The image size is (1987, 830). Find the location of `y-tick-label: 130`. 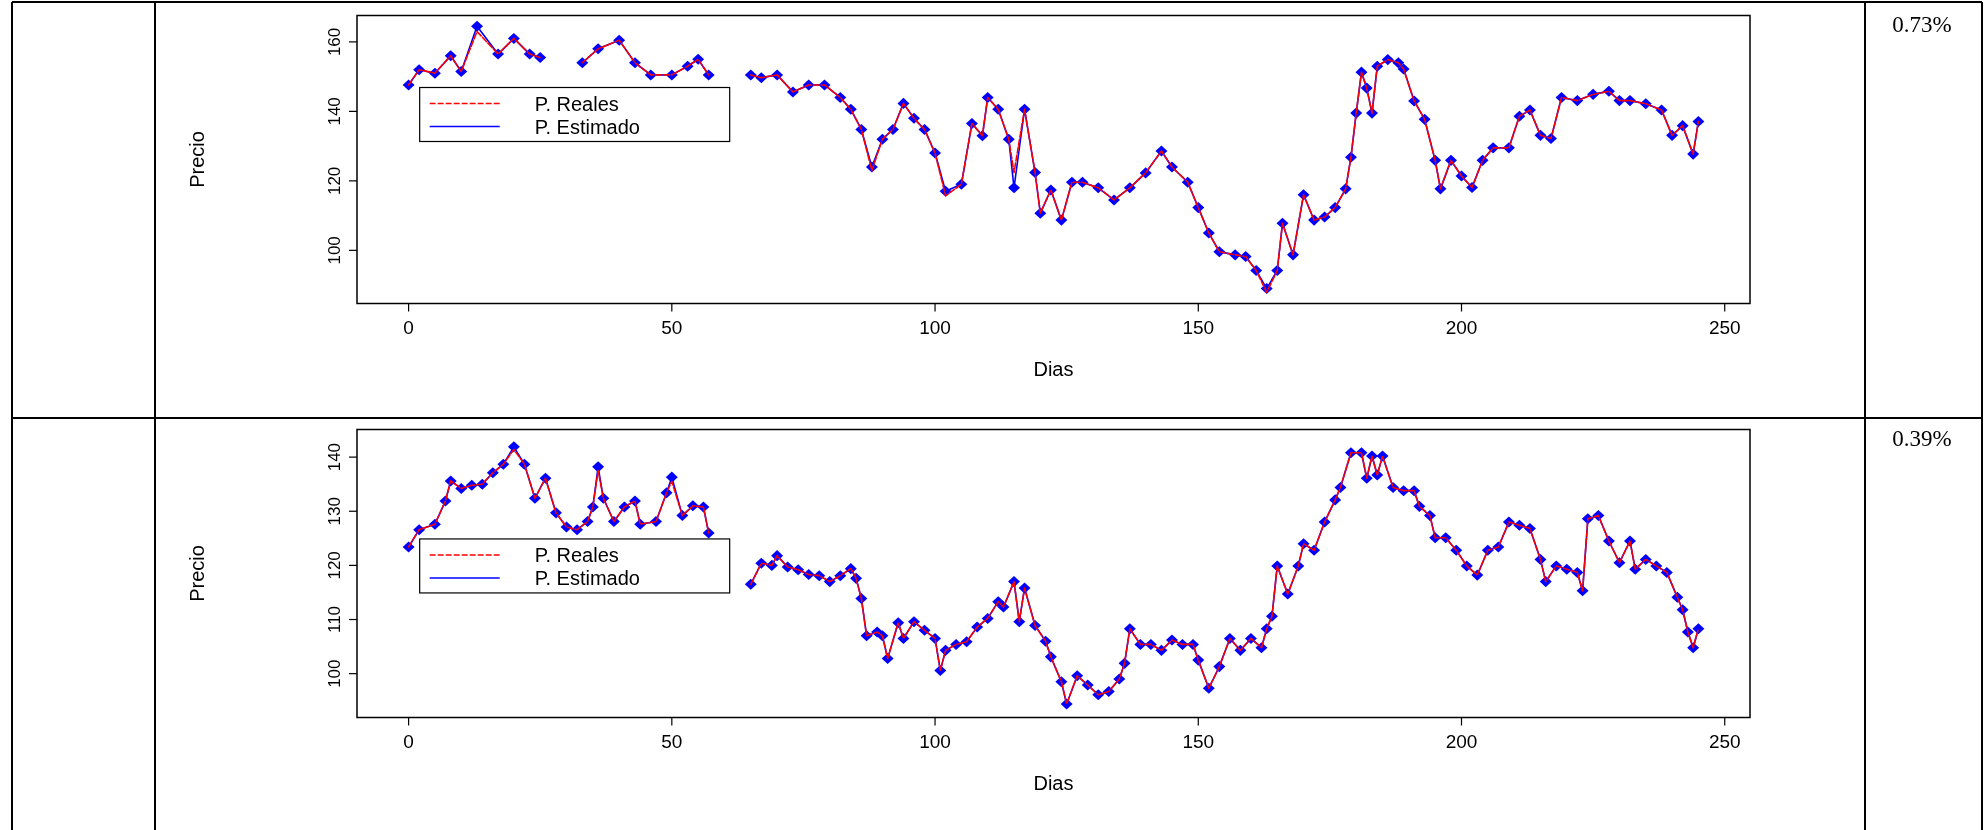

y-tick-label: 130 is located at coordinates (334, 511).